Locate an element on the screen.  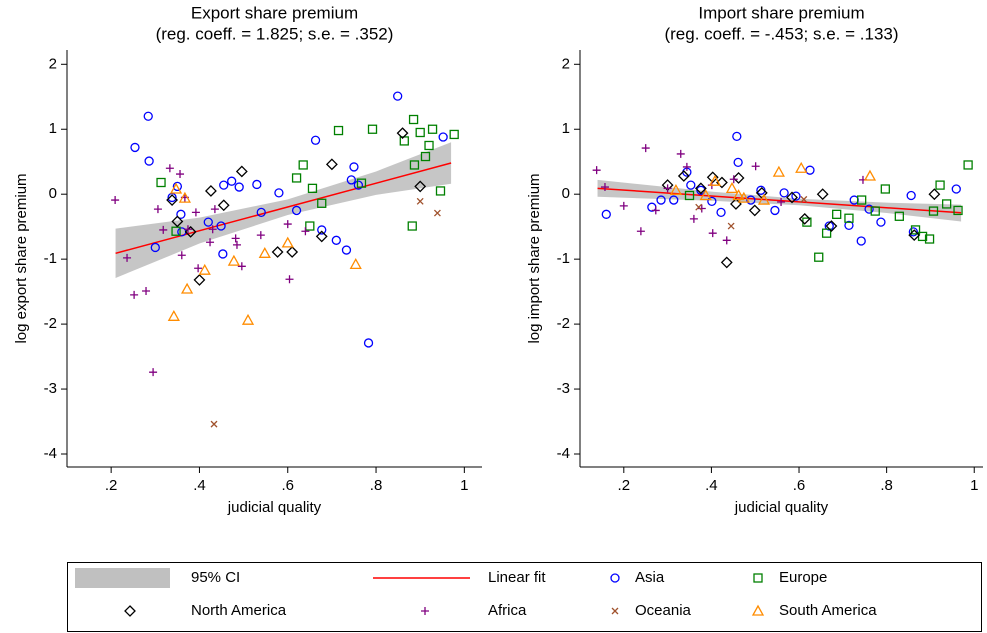
legend-label: Africa is located at coordinates (507, 610).